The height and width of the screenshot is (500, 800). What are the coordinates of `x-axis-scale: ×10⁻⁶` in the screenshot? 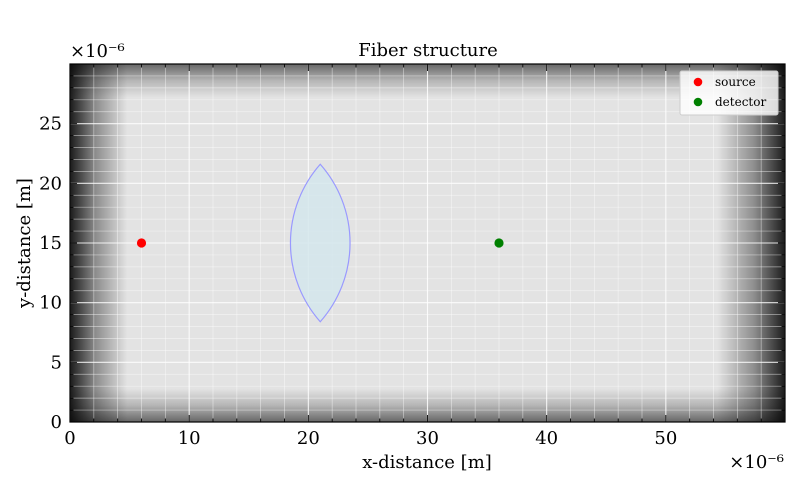 It's located at (756, 462).